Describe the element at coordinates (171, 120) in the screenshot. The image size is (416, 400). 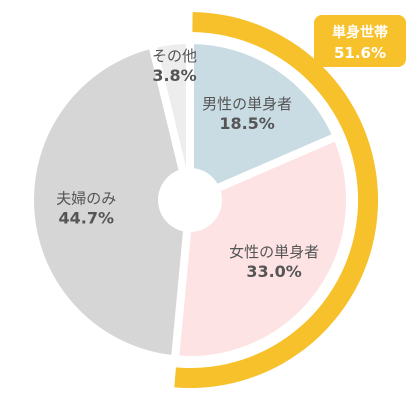
I see `pie-slice` at that location.